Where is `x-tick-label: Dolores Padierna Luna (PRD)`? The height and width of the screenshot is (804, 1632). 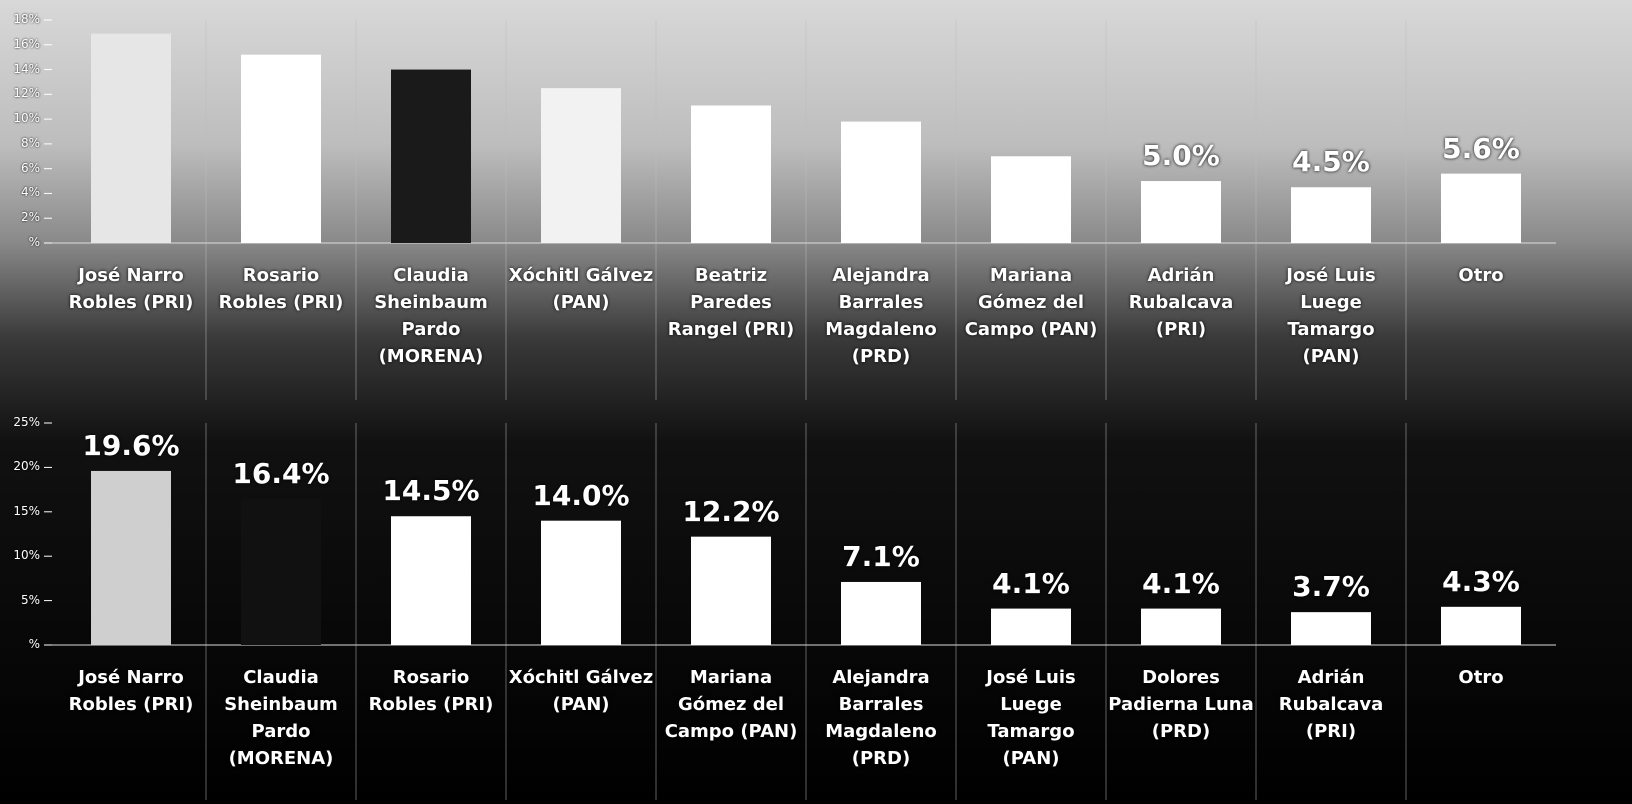
x-tick-label: Dolores Padierna Luna (PRD) is located at coordinates (1181, 704).